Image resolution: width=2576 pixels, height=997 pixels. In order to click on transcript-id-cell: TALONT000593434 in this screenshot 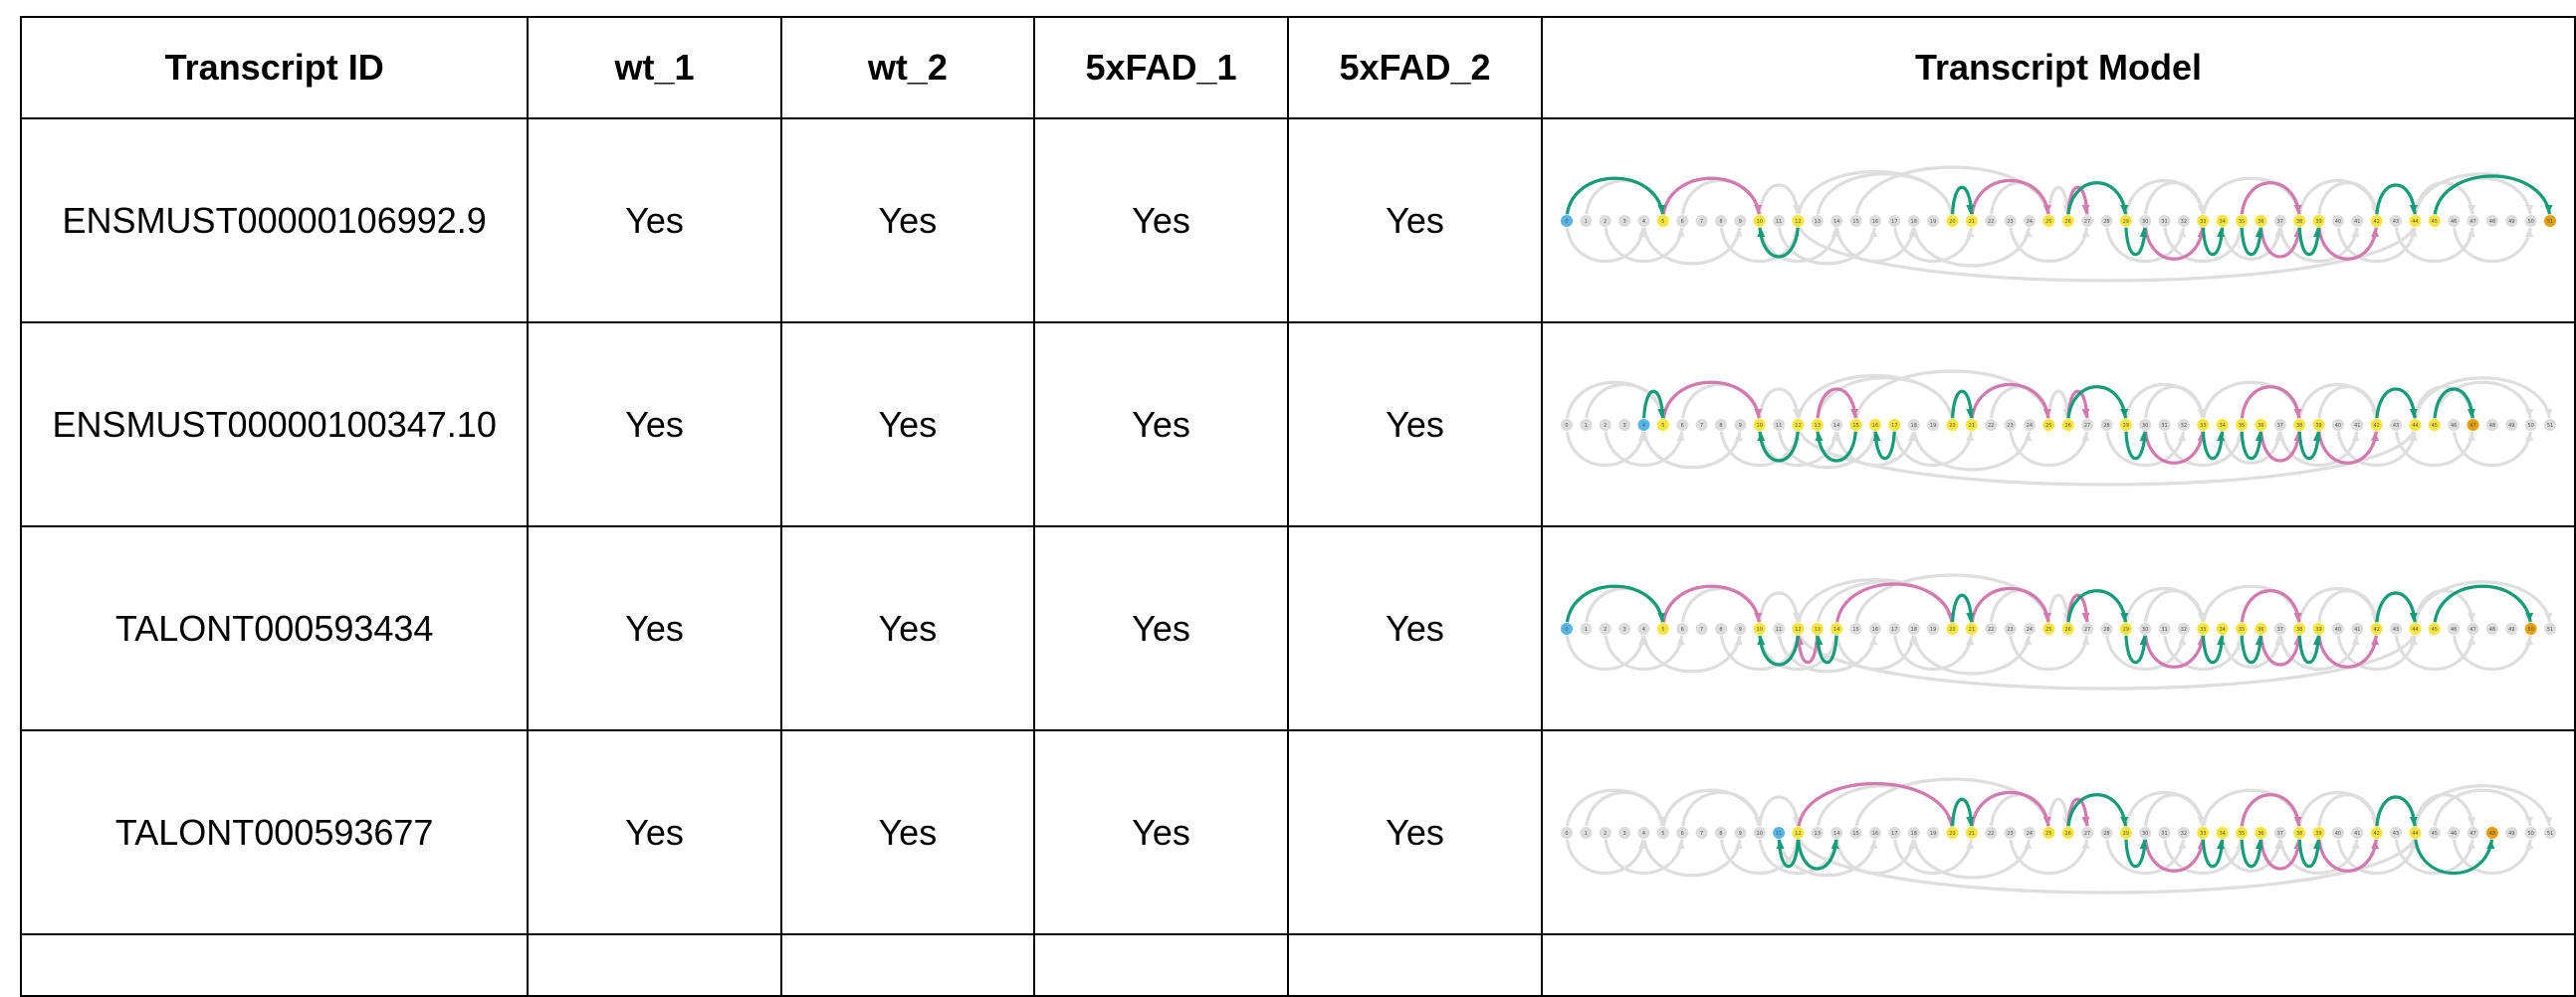, I will do `click(274, 628)`.